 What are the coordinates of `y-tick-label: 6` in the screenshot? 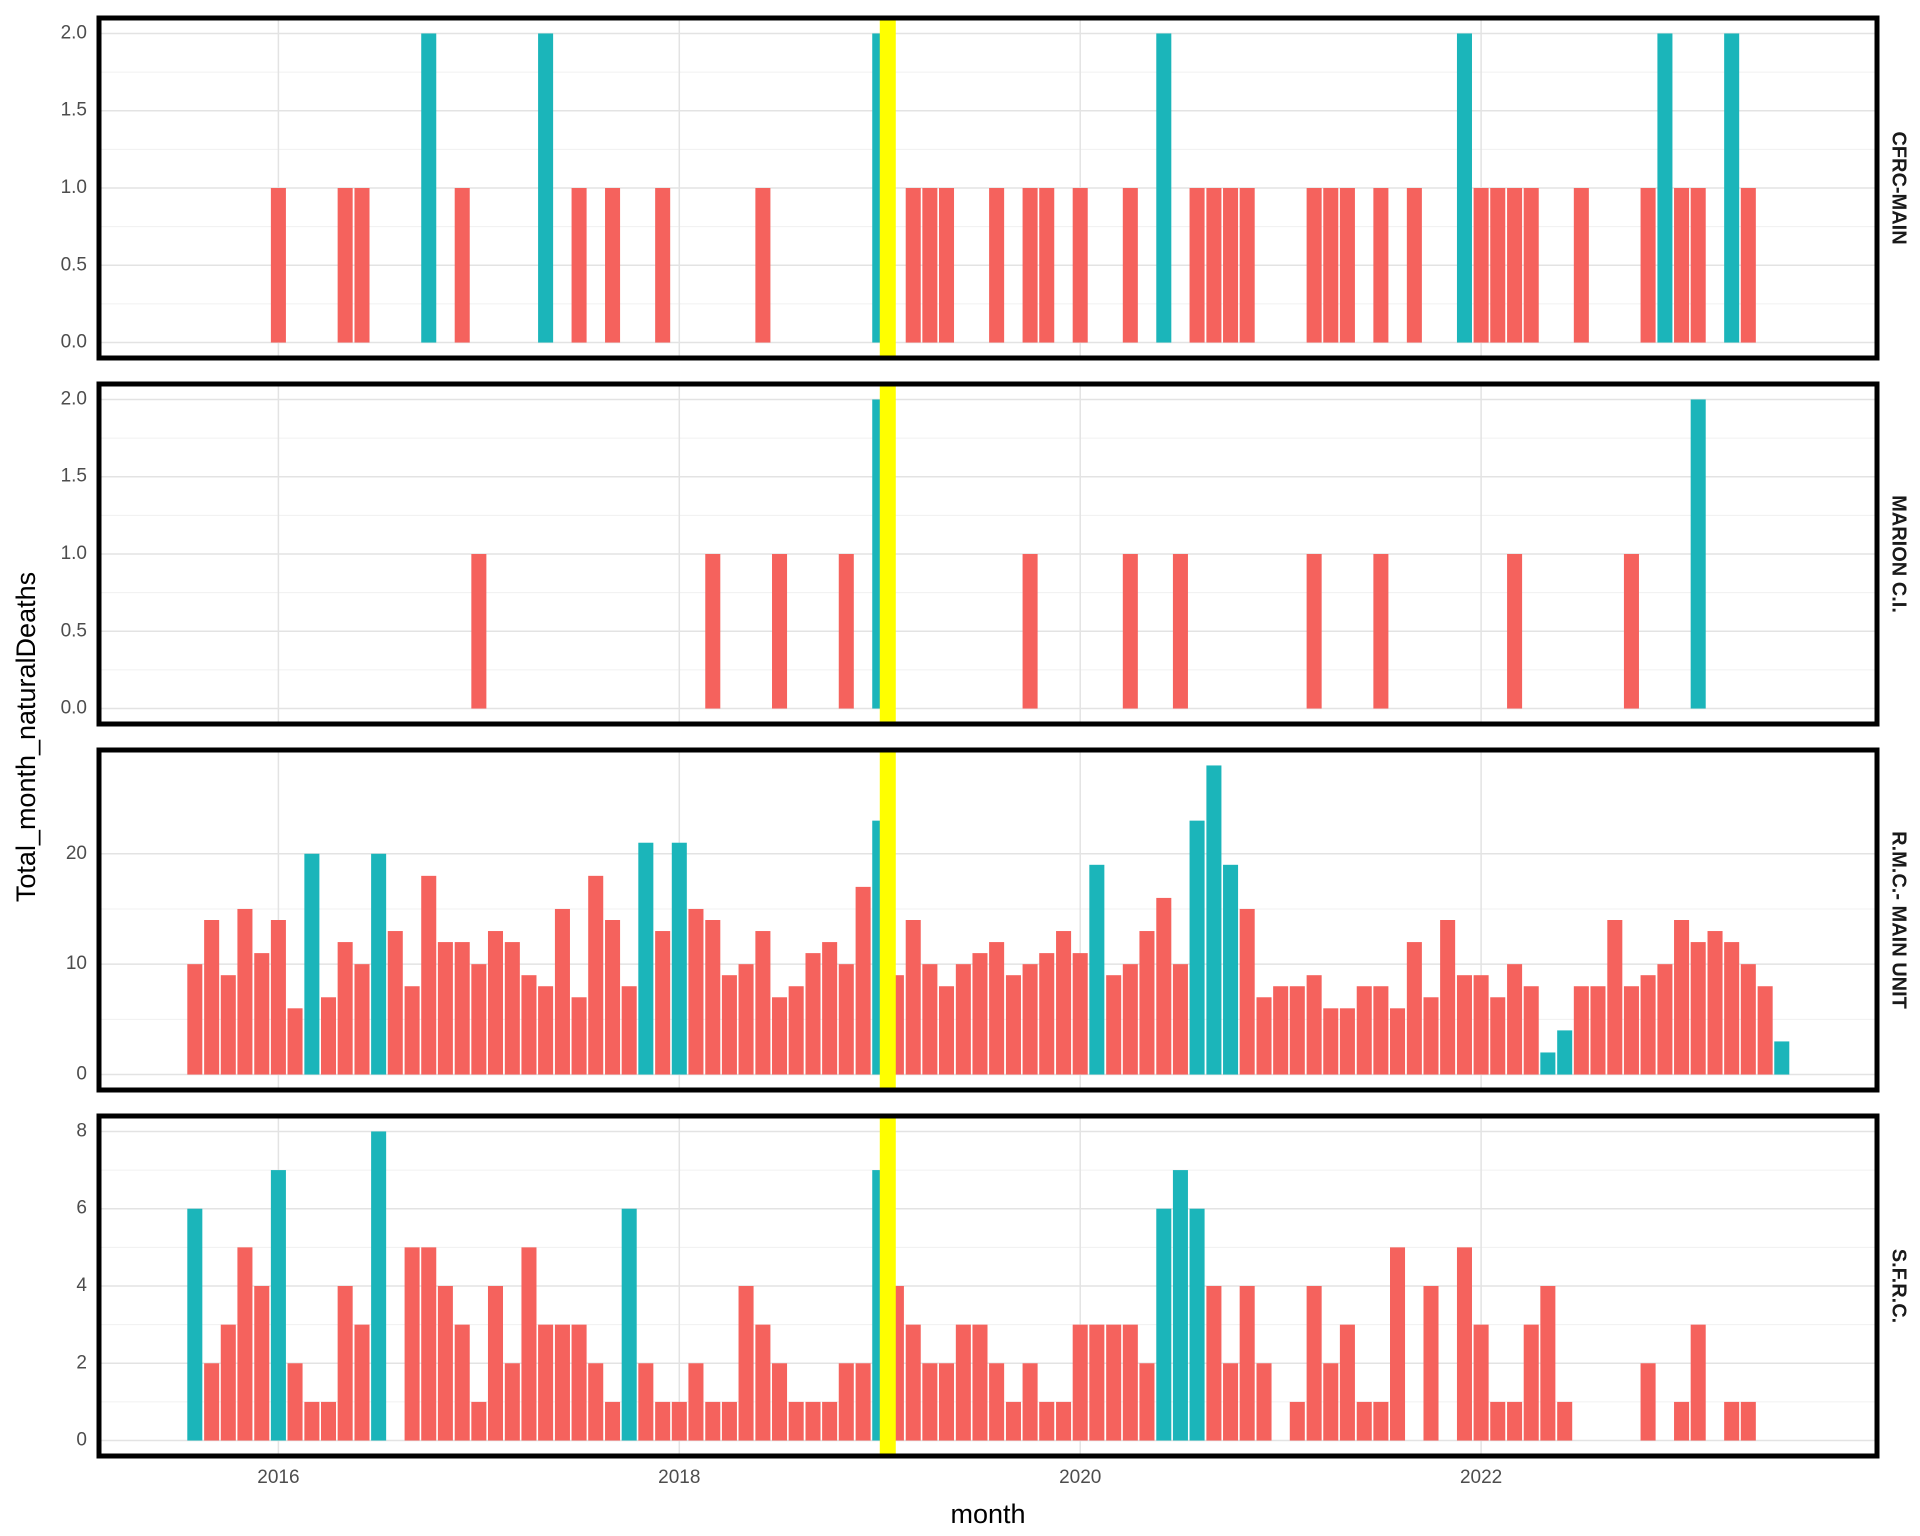 It's located at (81, 1208).